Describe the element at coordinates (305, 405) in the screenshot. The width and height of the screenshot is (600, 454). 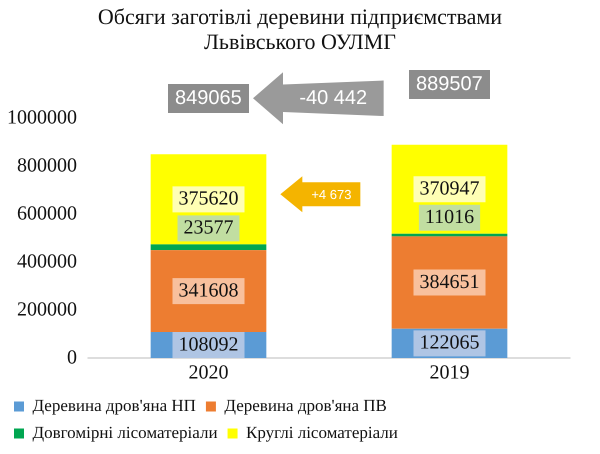
I see `legend-label: Деревина дров'яна ПВ` at that location.